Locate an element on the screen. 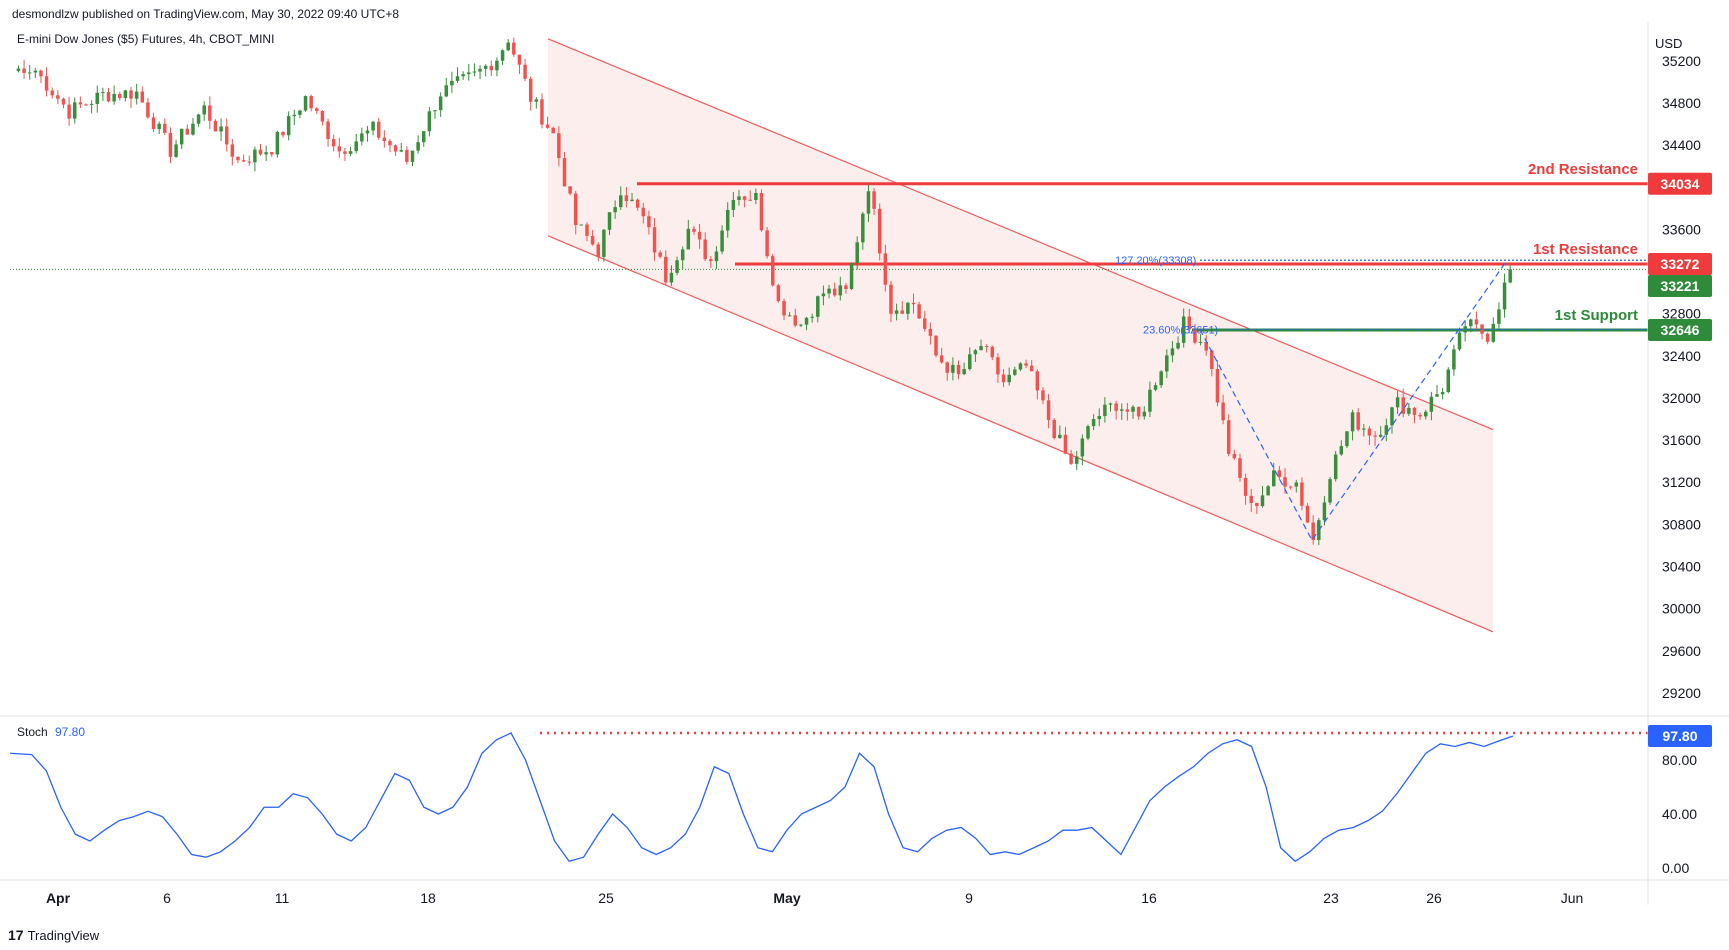  y-tick-label: 34800 is located at coordinates (1681, 103).